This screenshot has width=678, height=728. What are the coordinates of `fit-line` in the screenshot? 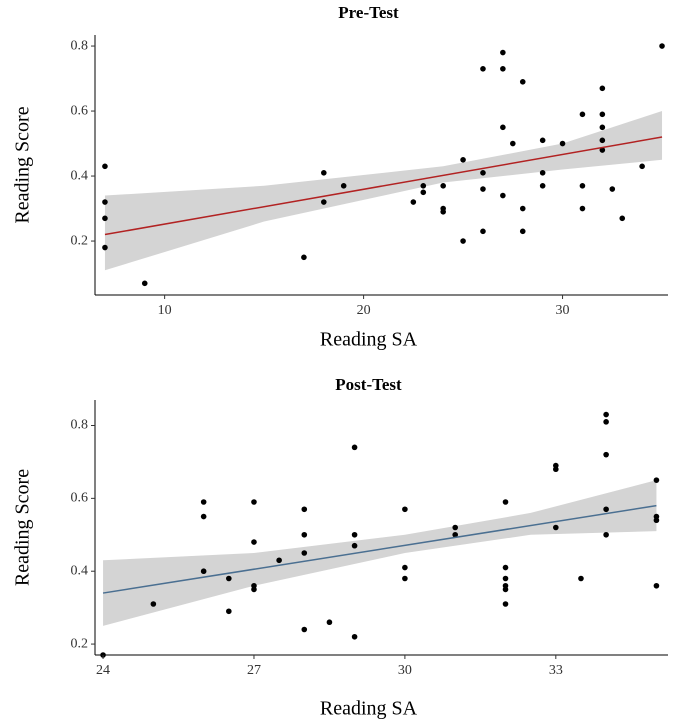 It's located at (383, 186).